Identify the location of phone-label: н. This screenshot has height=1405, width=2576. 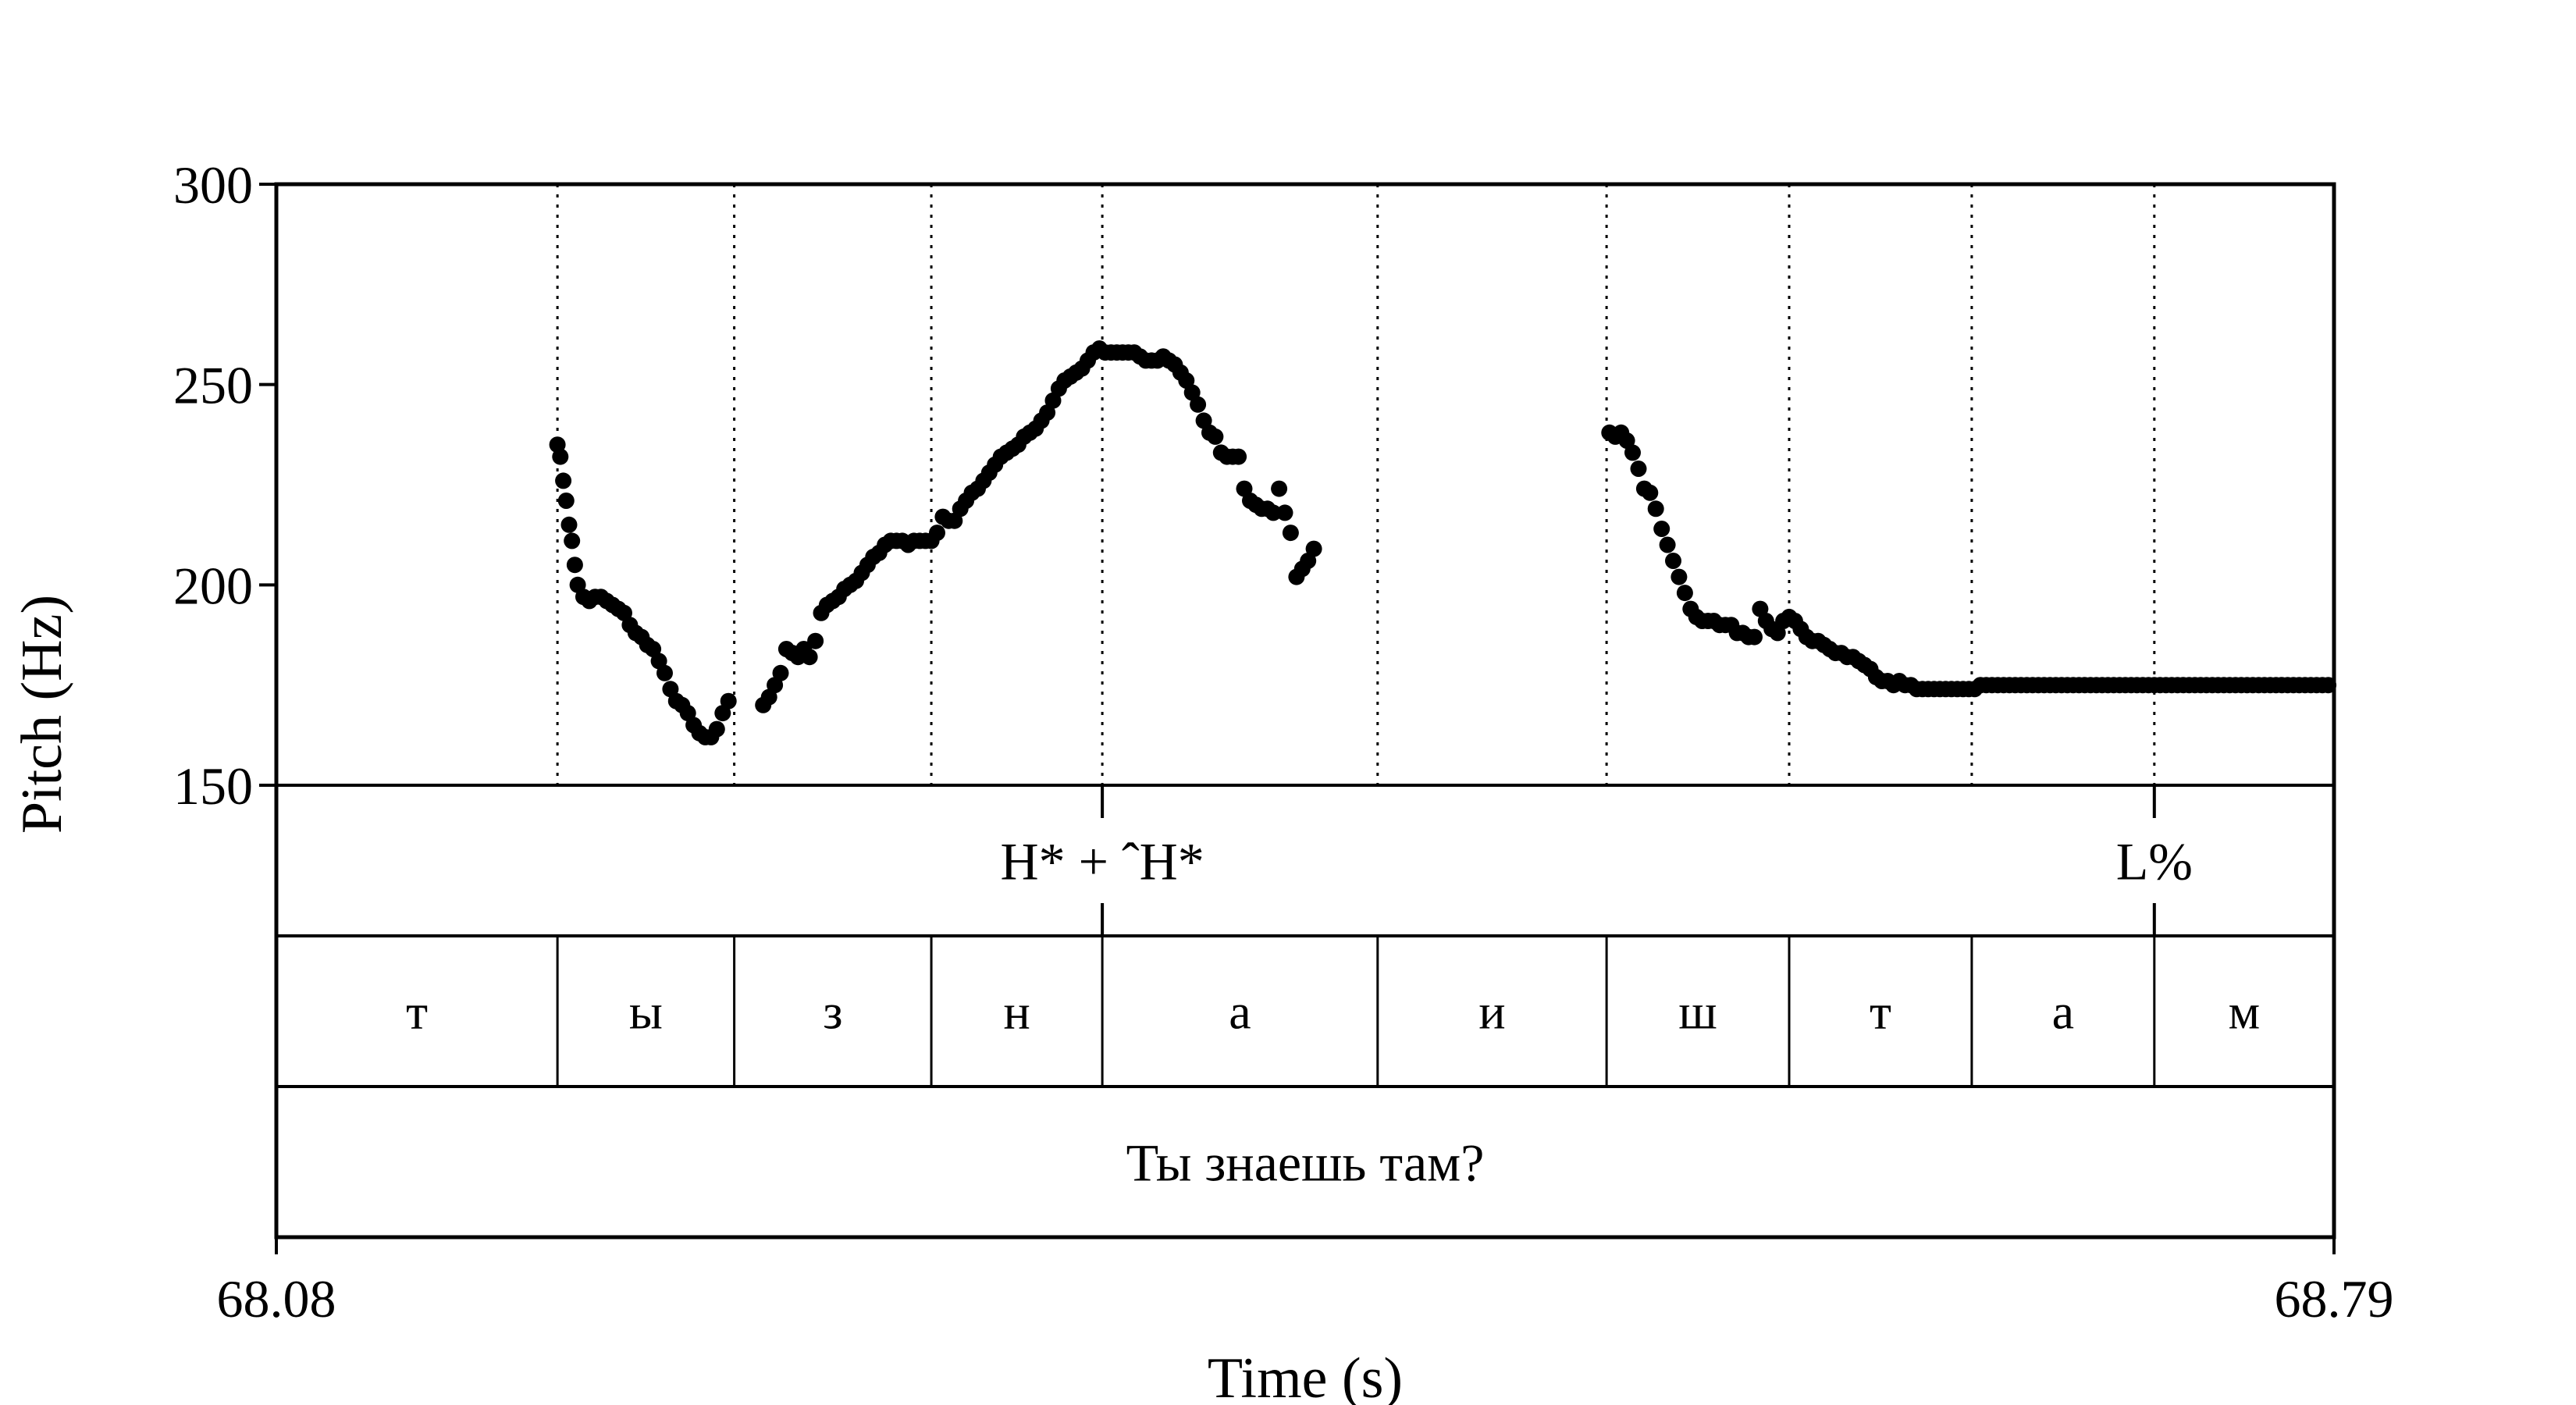
(1016, 1012).